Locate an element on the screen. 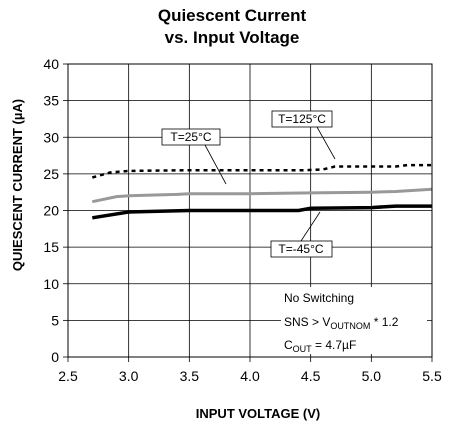  label-tm45: T=-45°C is located at coordinates (301, 234).